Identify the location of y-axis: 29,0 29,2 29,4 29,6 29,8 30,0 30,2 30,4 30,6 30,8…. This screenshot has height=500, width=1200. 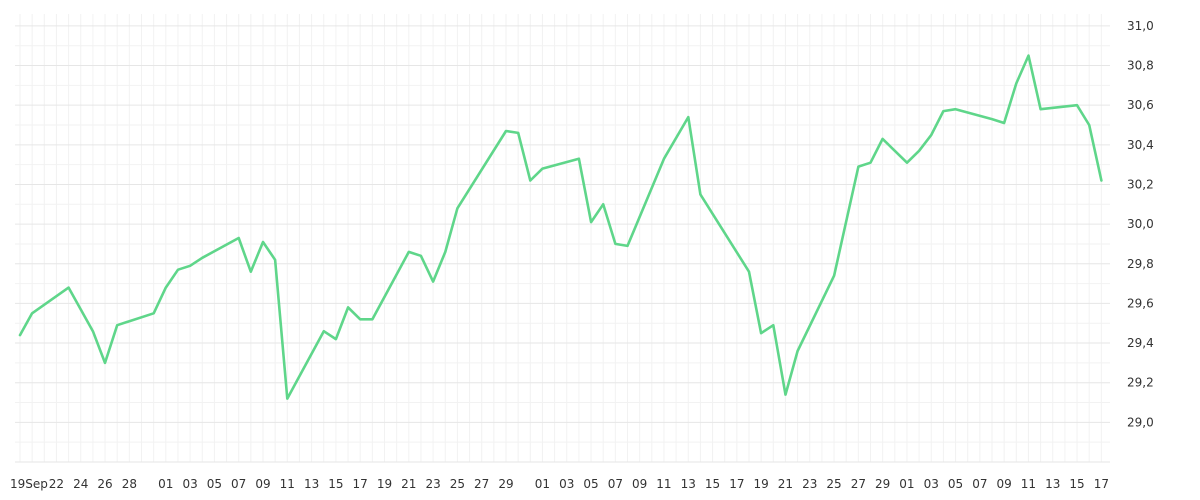
(1140, 224).